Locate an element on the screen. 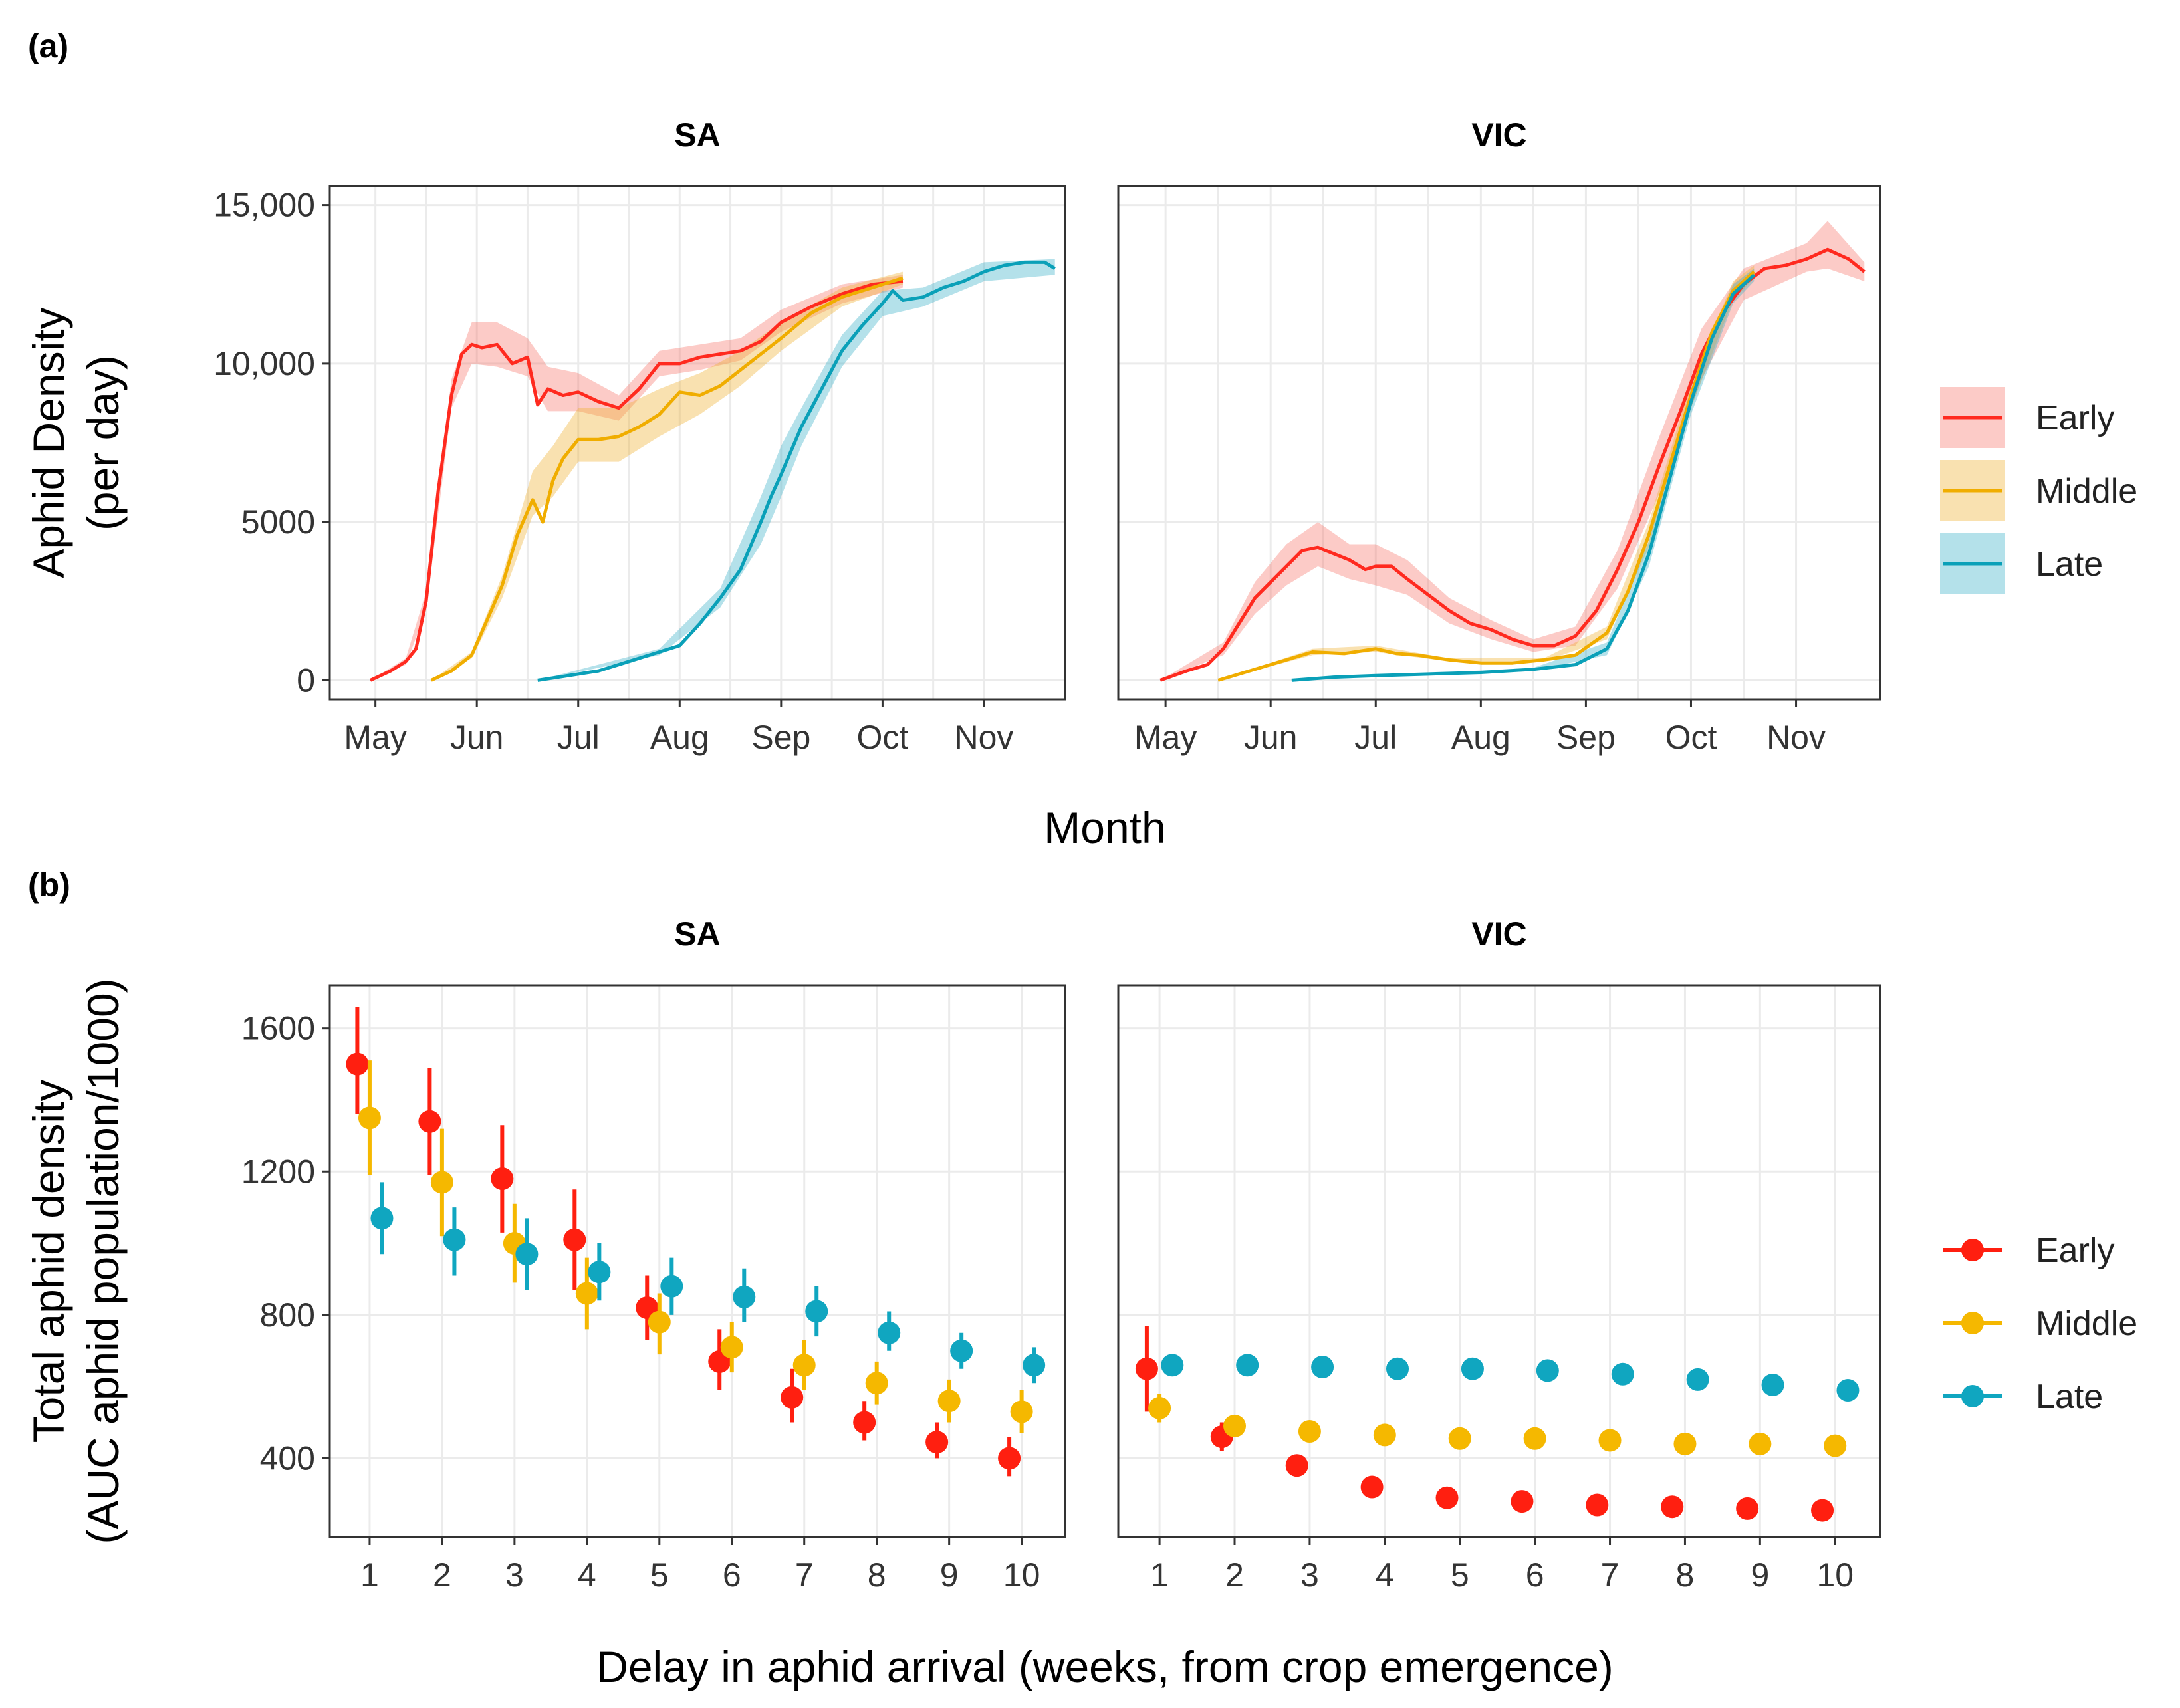 The width and height of the screenshot is (2180, 1708). chart-a-sa-early-ribbon is located at coordinates (636, 478).